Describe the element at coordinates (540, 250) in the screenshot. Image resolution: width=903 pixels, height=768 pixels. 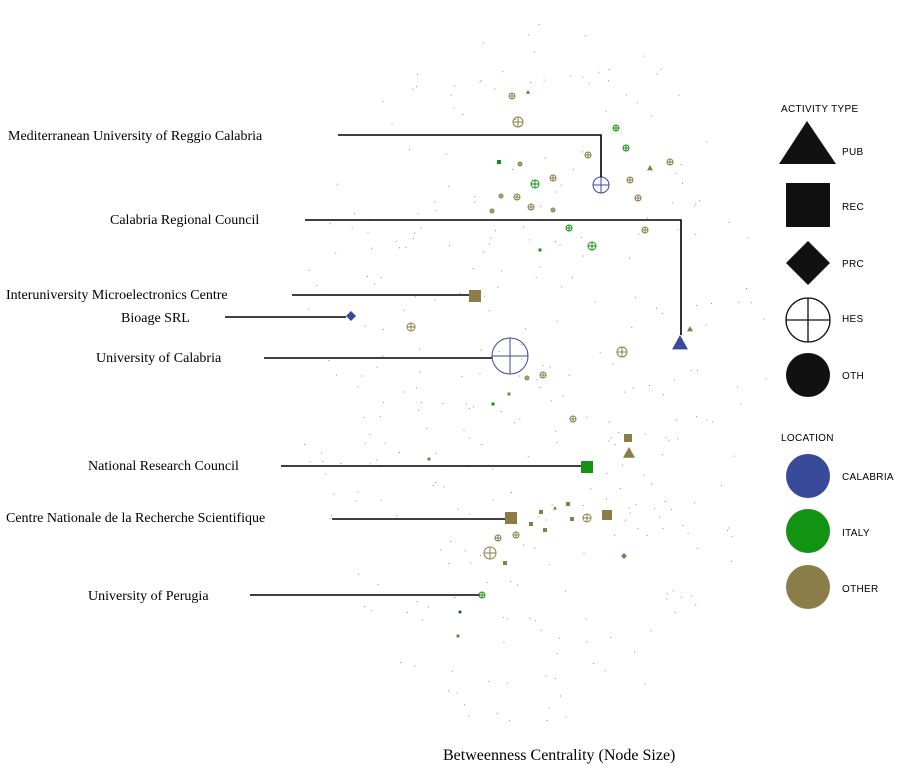
I see `node-rec-italy` at that location.